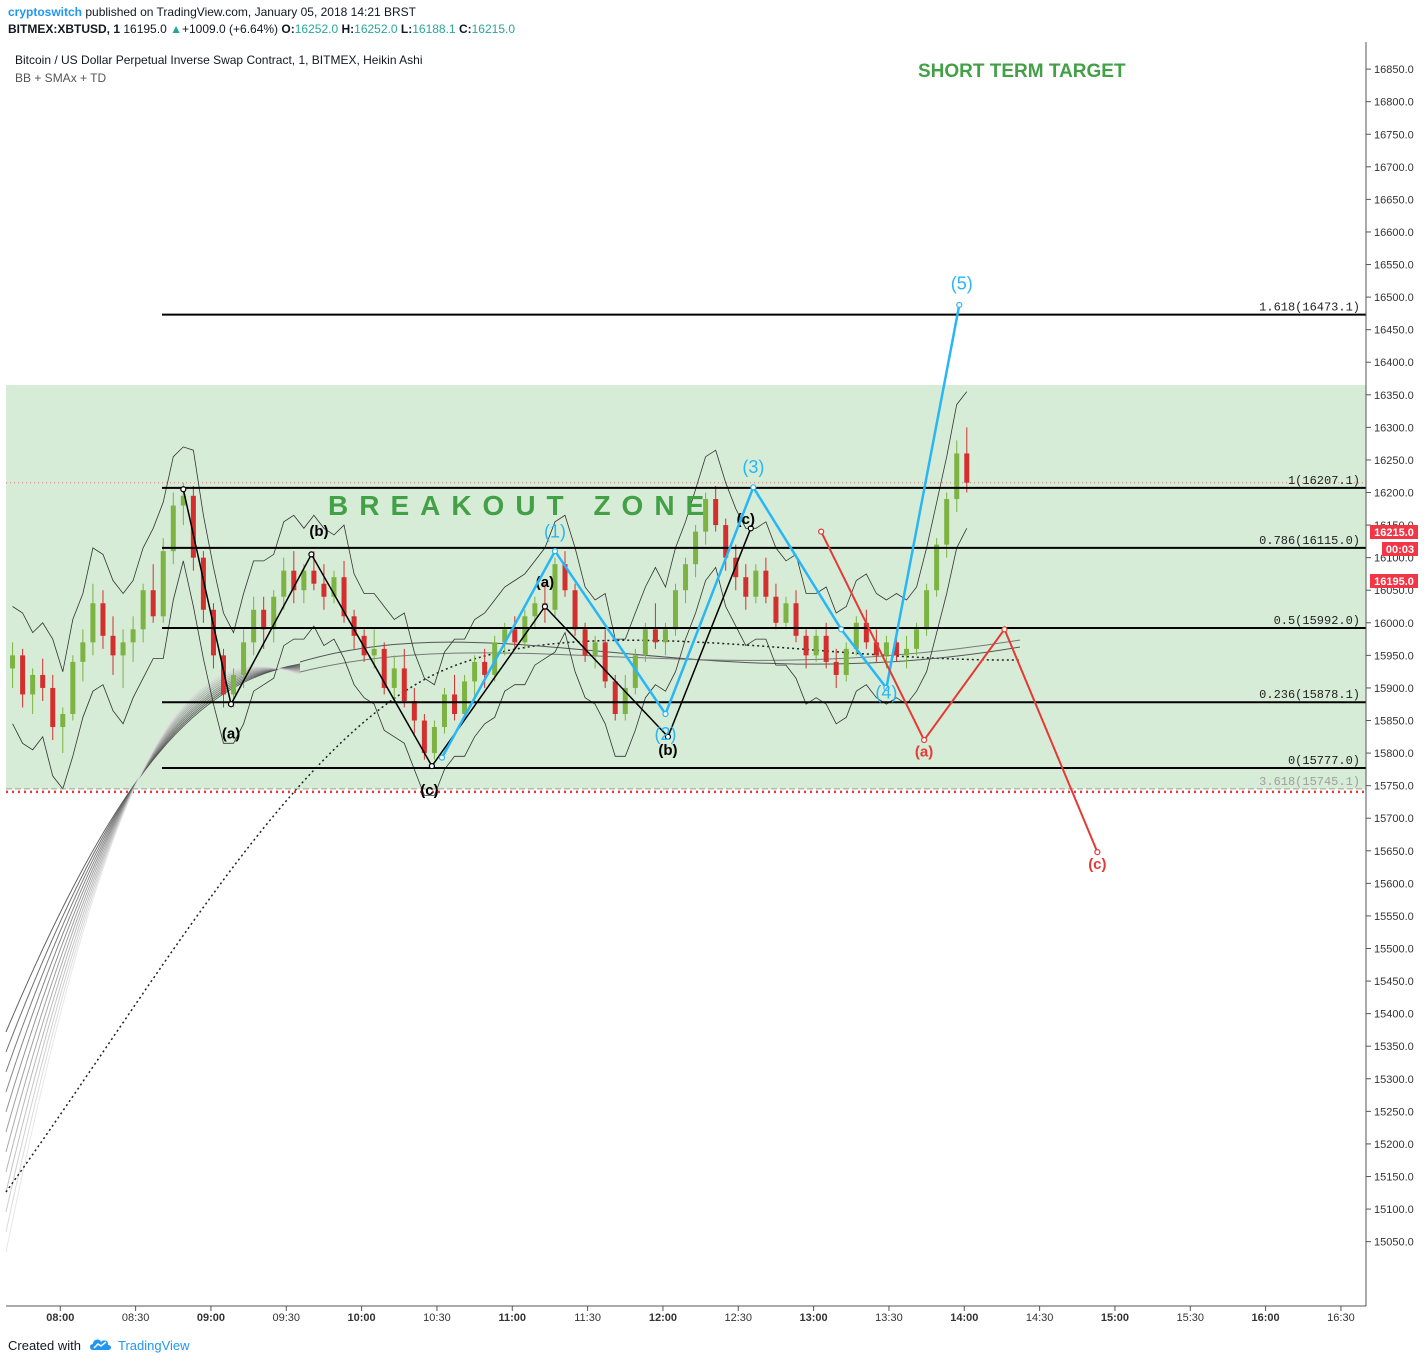 The height and width of the screenshot is (1362, 1426). I want to click on price-tick-label: 15350.0, so click(1394, 1047).